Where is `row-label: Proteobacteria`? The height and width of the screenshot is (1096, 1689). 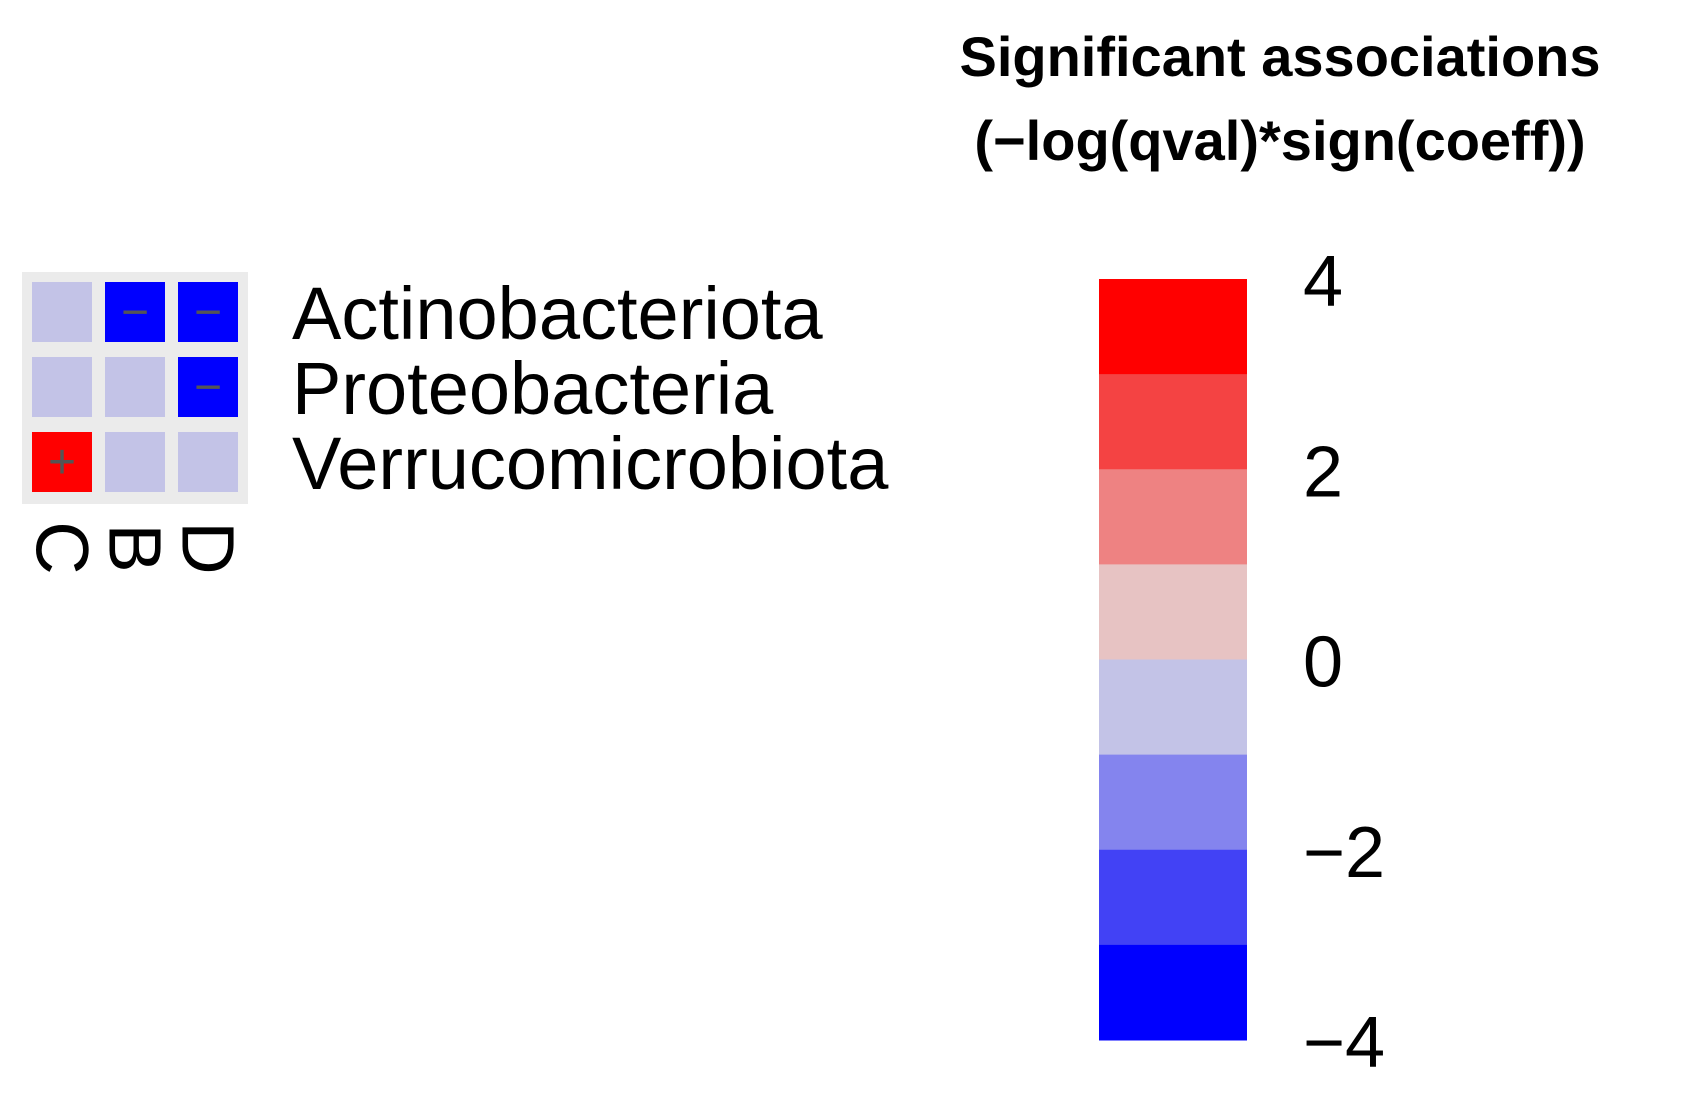 row-label: Proteobacteria is located at coordinates (533, 388).